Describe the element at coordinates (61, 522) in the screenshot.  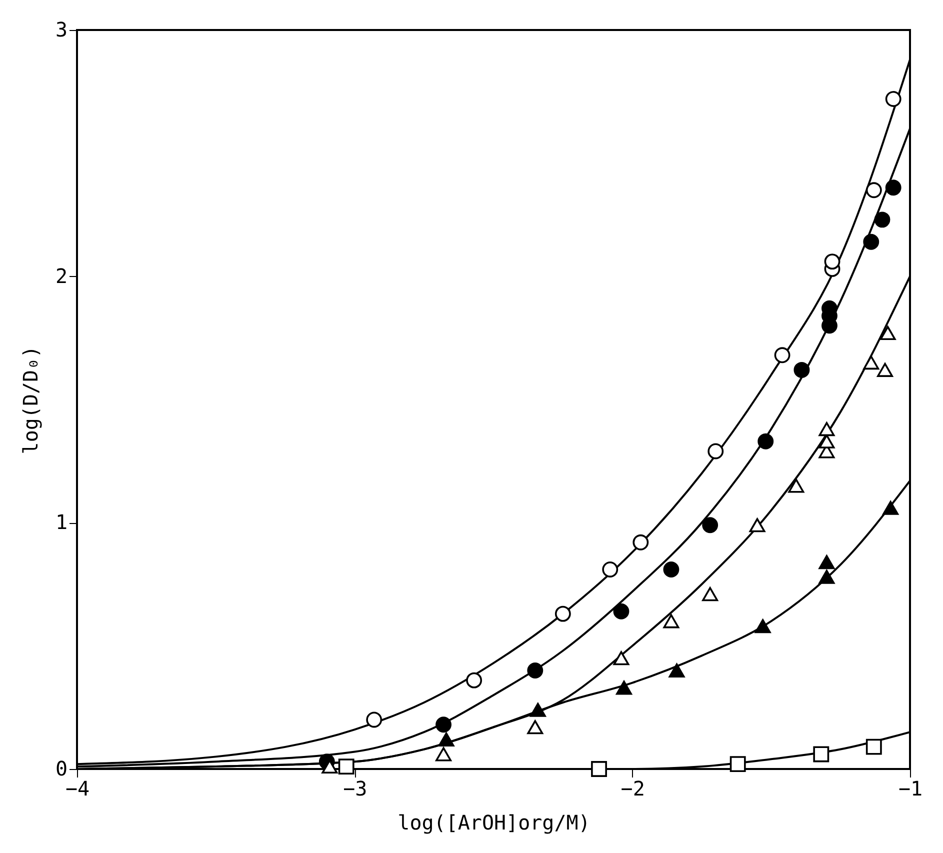
I see `y-tick-label: 1` at that location.